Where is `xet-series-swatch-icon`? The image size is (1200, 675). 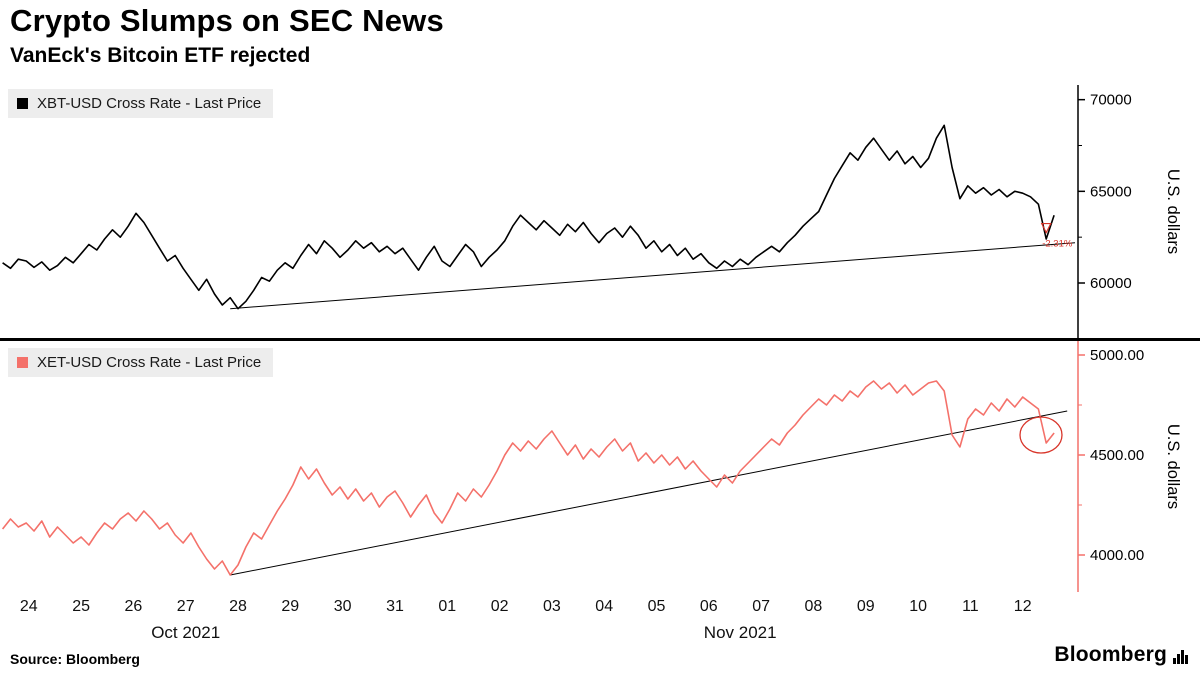
xet-series-swatch-icon is located at coordinates (22, 362).